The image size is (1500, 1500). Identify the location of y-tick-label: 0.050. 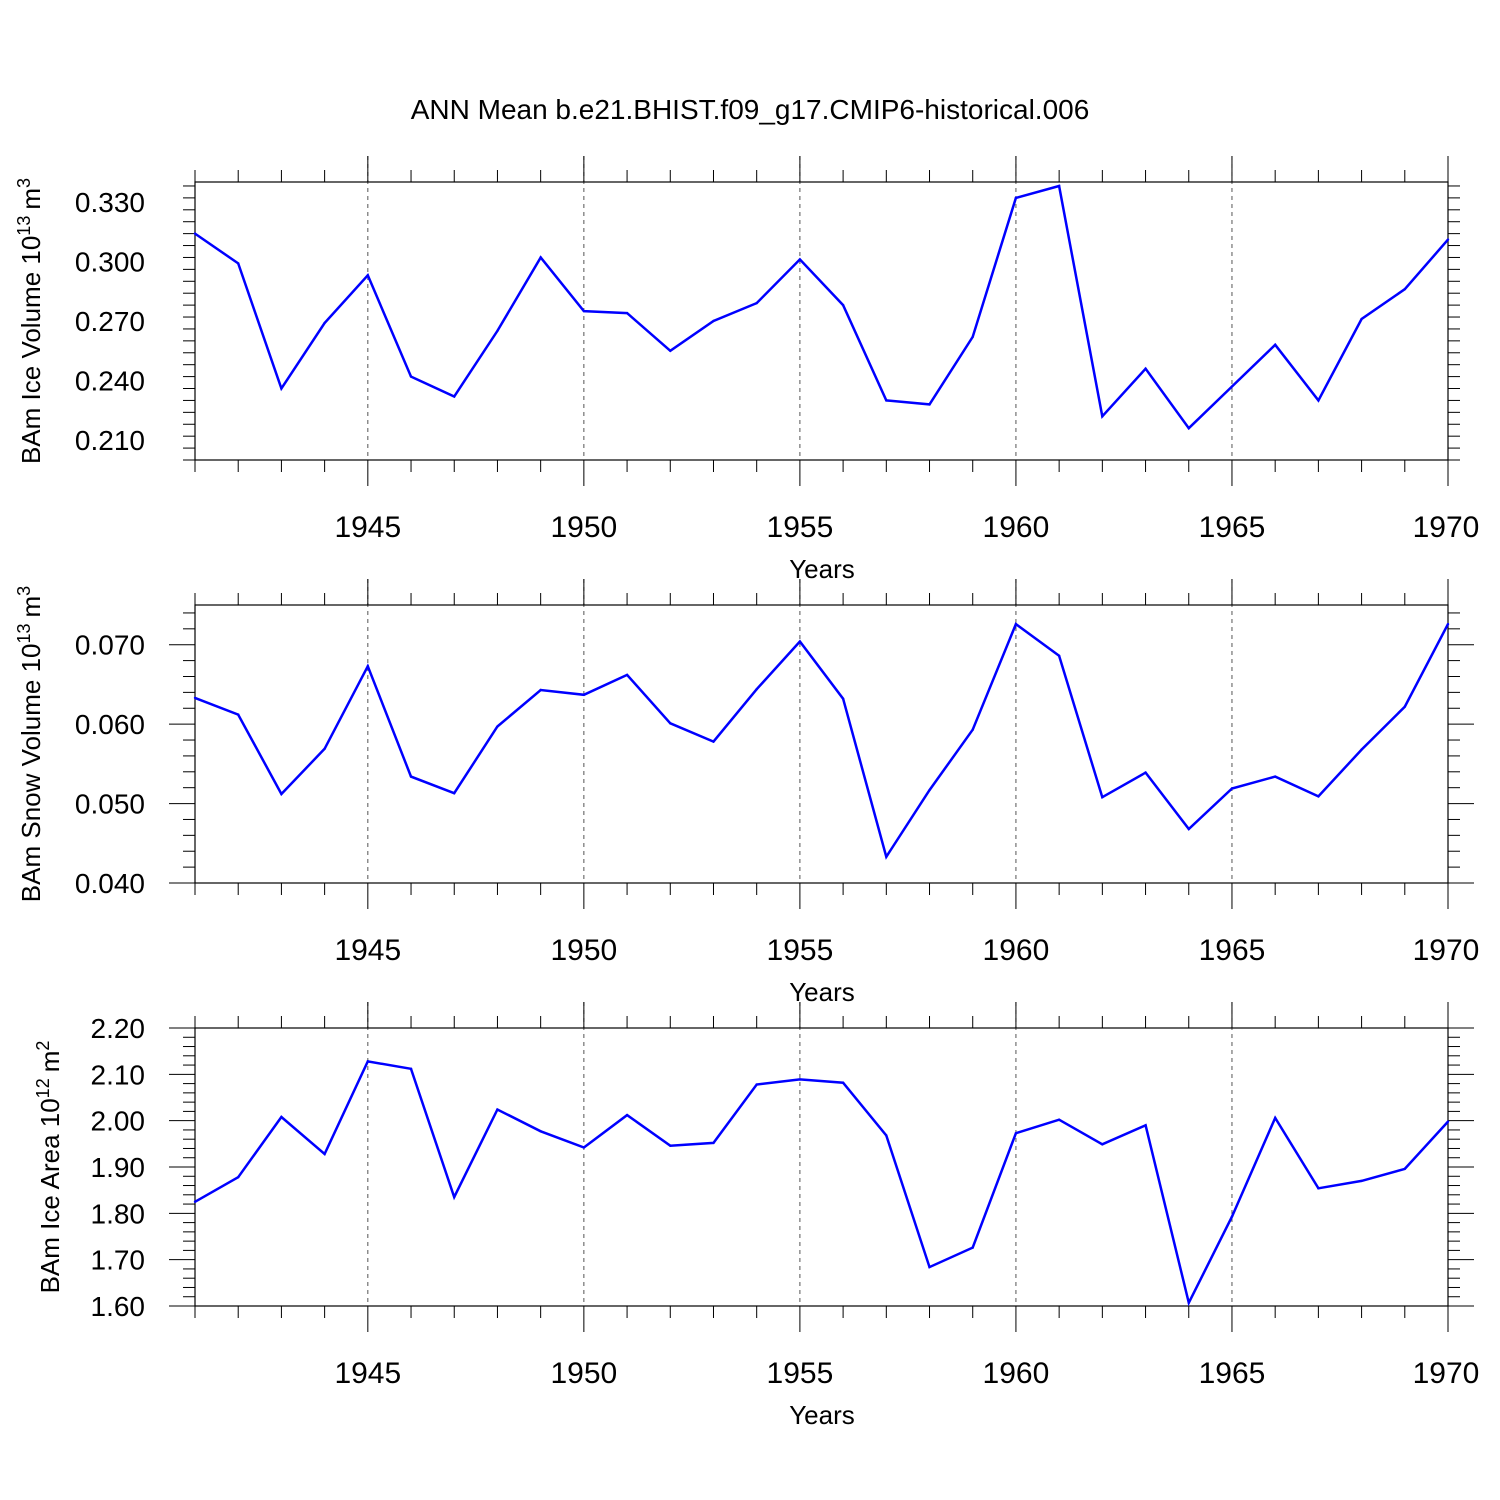
(110, 804).